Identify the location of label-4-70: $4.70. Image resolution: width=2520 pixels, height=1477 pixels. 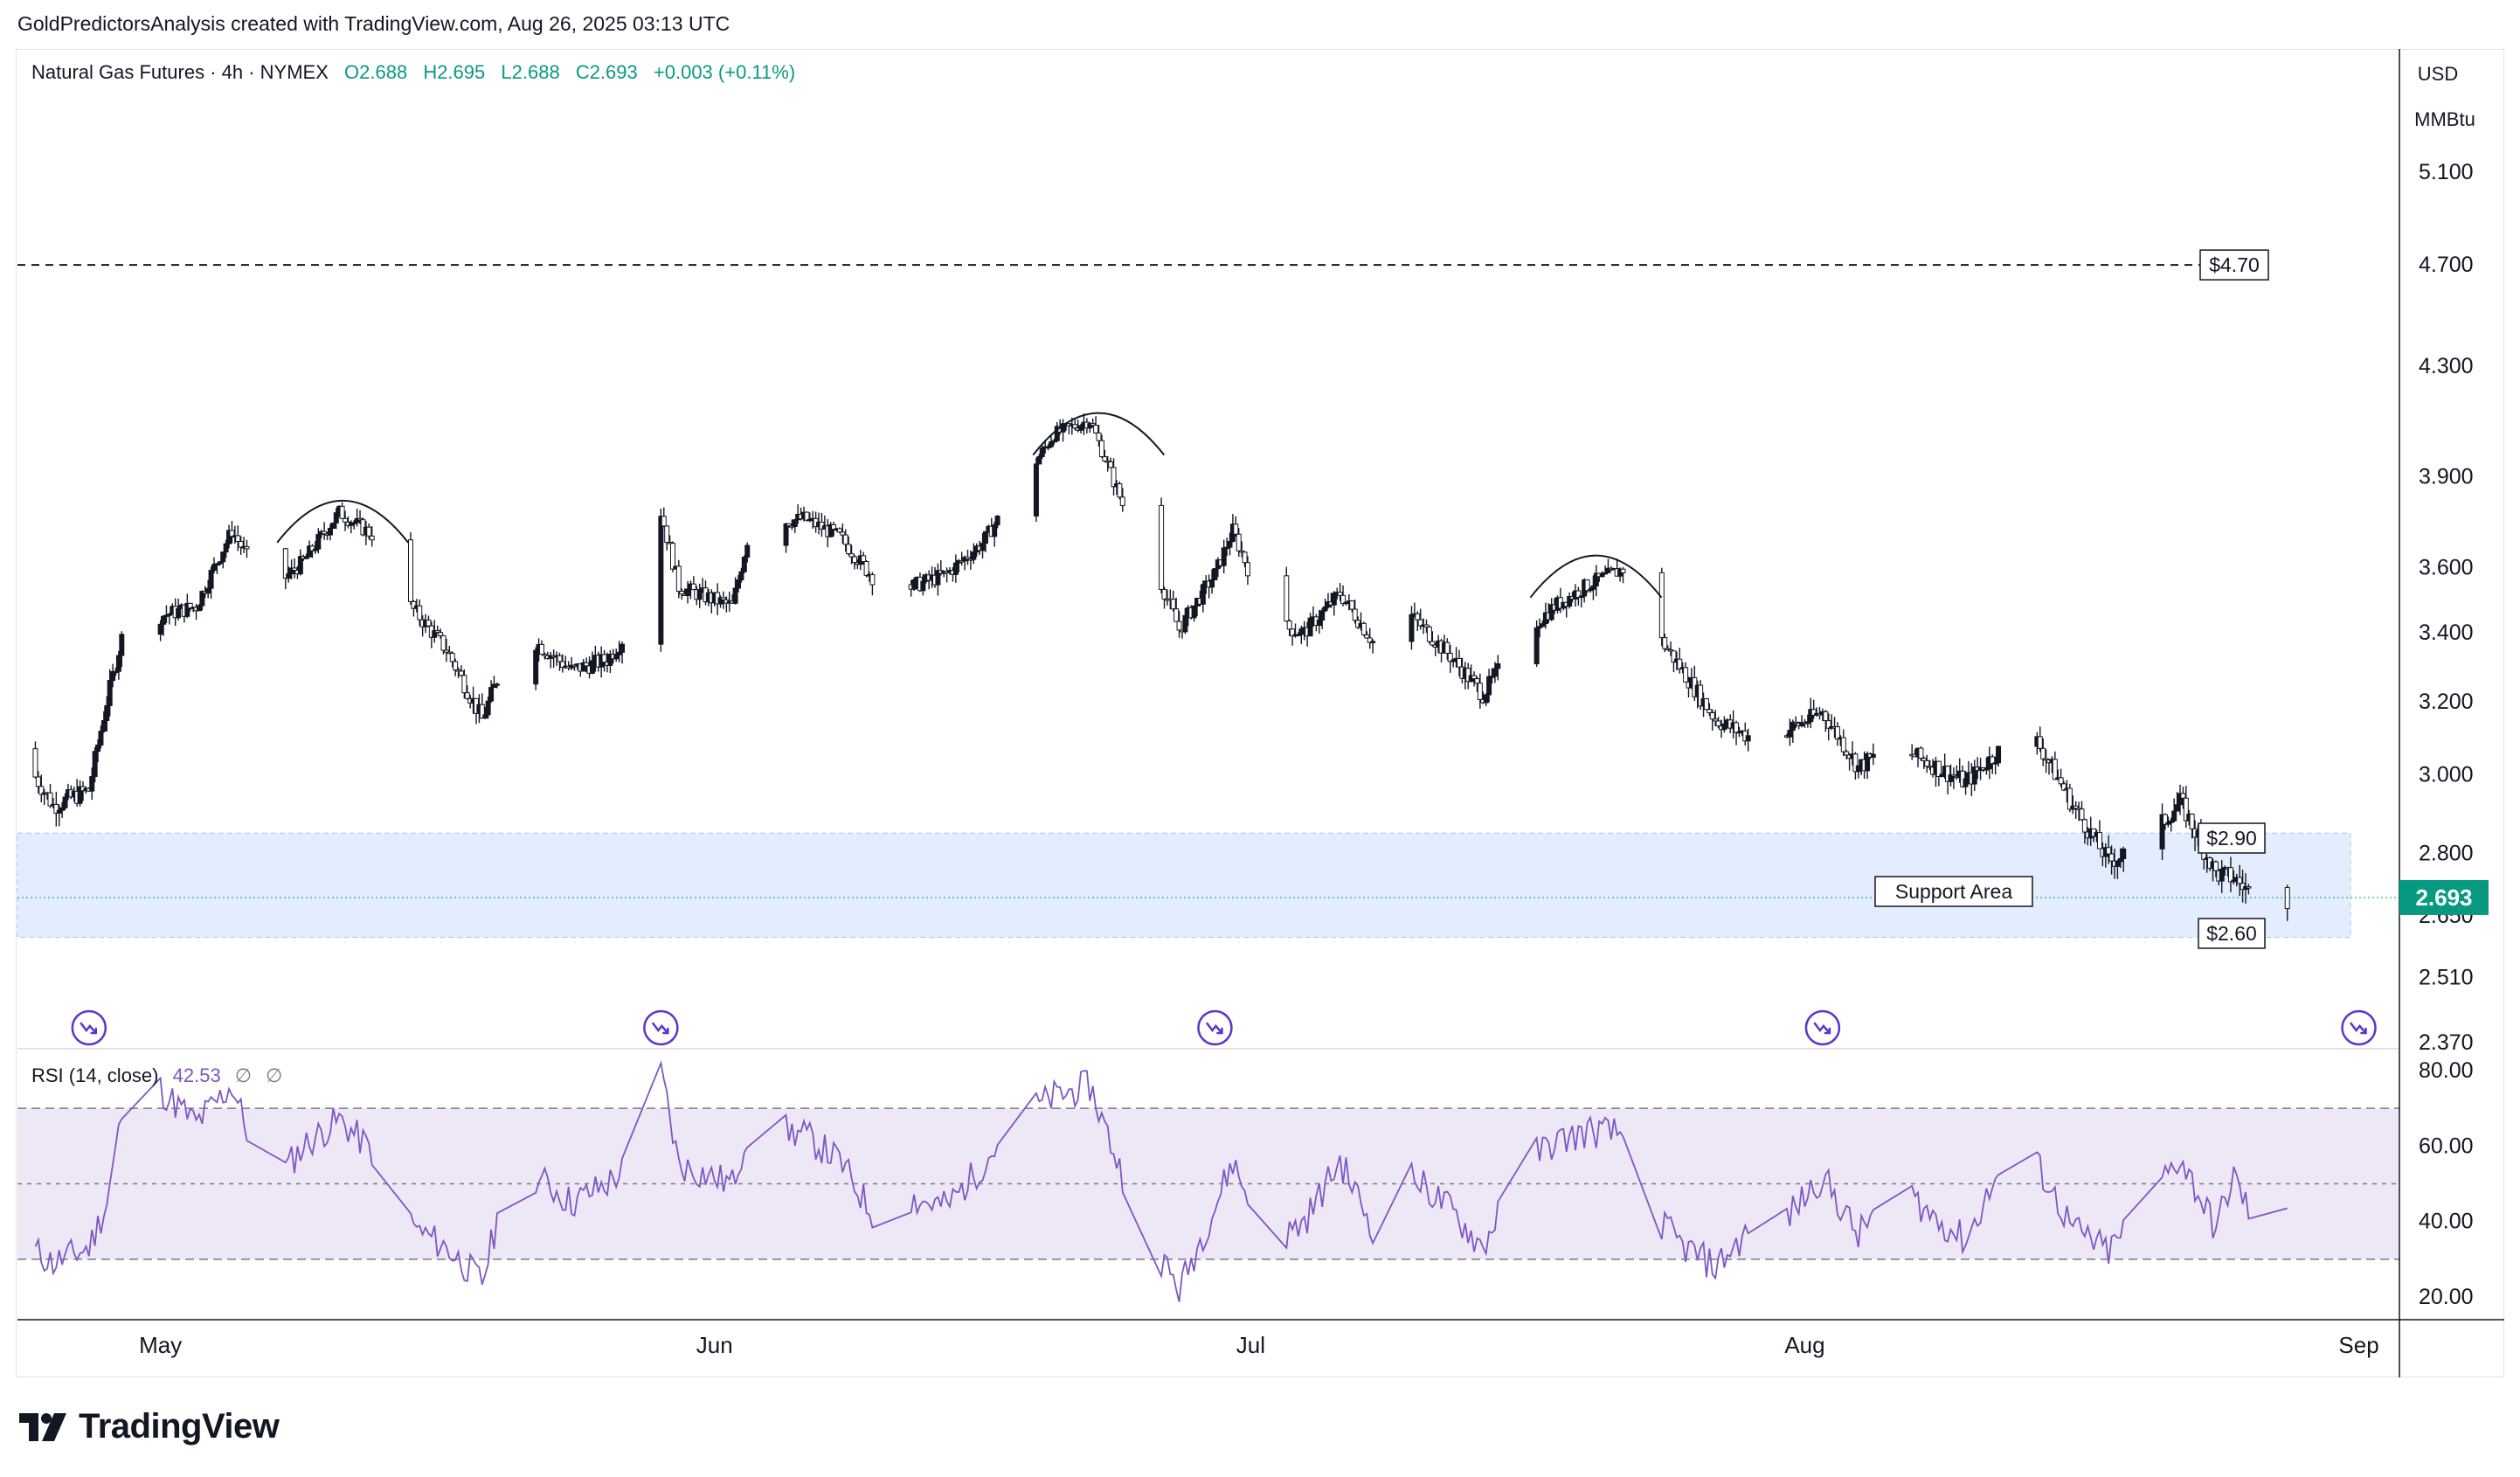
(2234, 264).